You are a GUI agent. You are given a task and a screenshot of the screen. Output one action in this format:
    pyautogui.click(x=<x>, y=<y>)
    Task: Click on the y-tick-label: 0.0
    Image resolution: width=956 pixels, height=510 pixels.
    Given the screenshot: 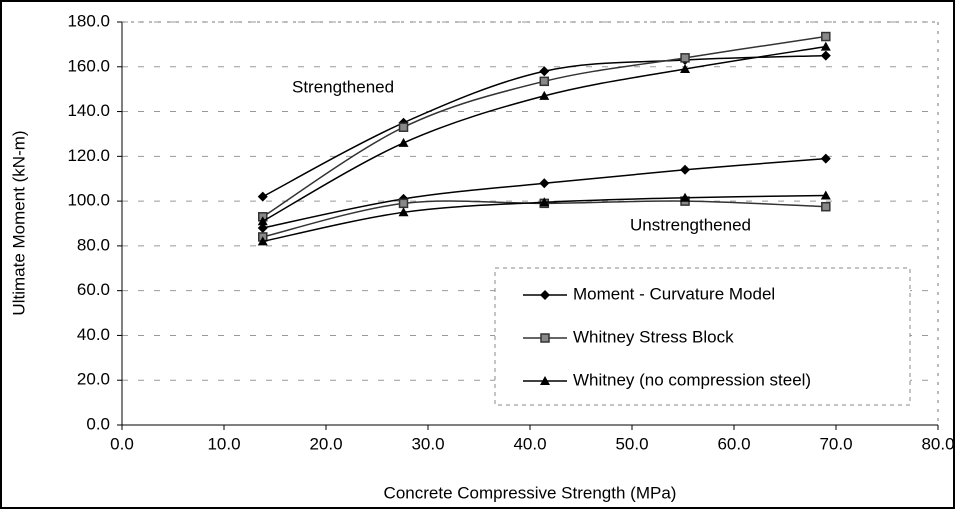 What is the action you would take?
    pyautogui.click(x=98, y=423)
    